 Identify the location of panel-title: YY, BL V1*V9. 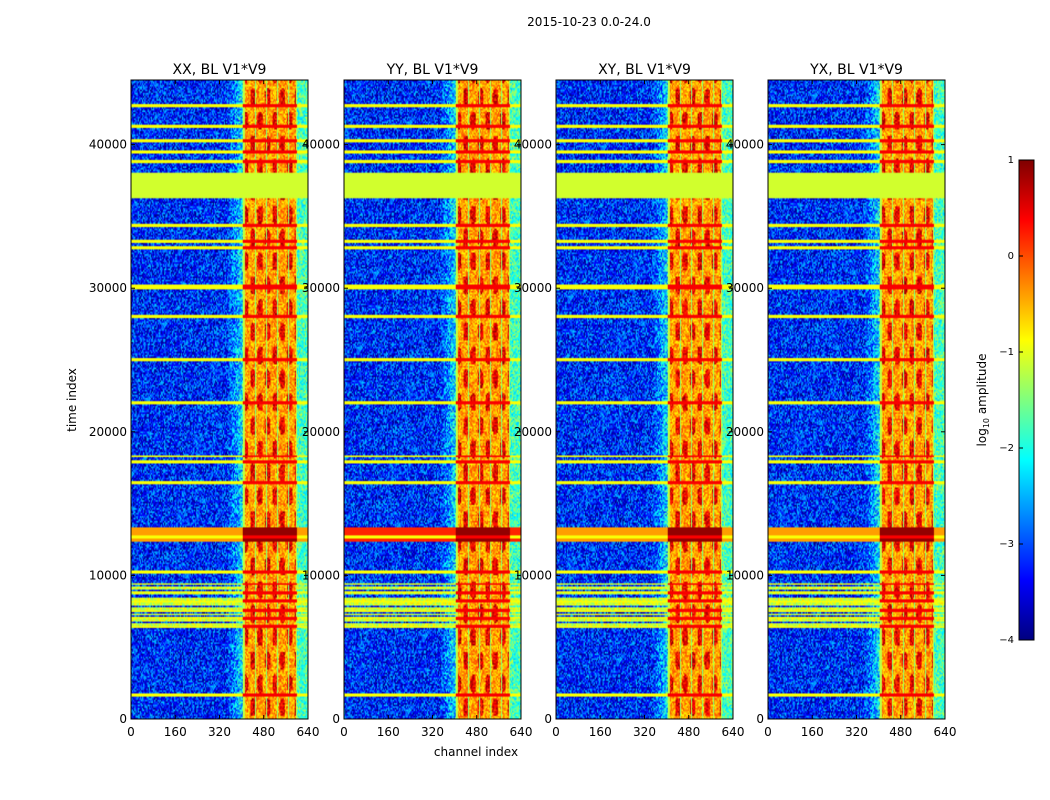
(432, 70).